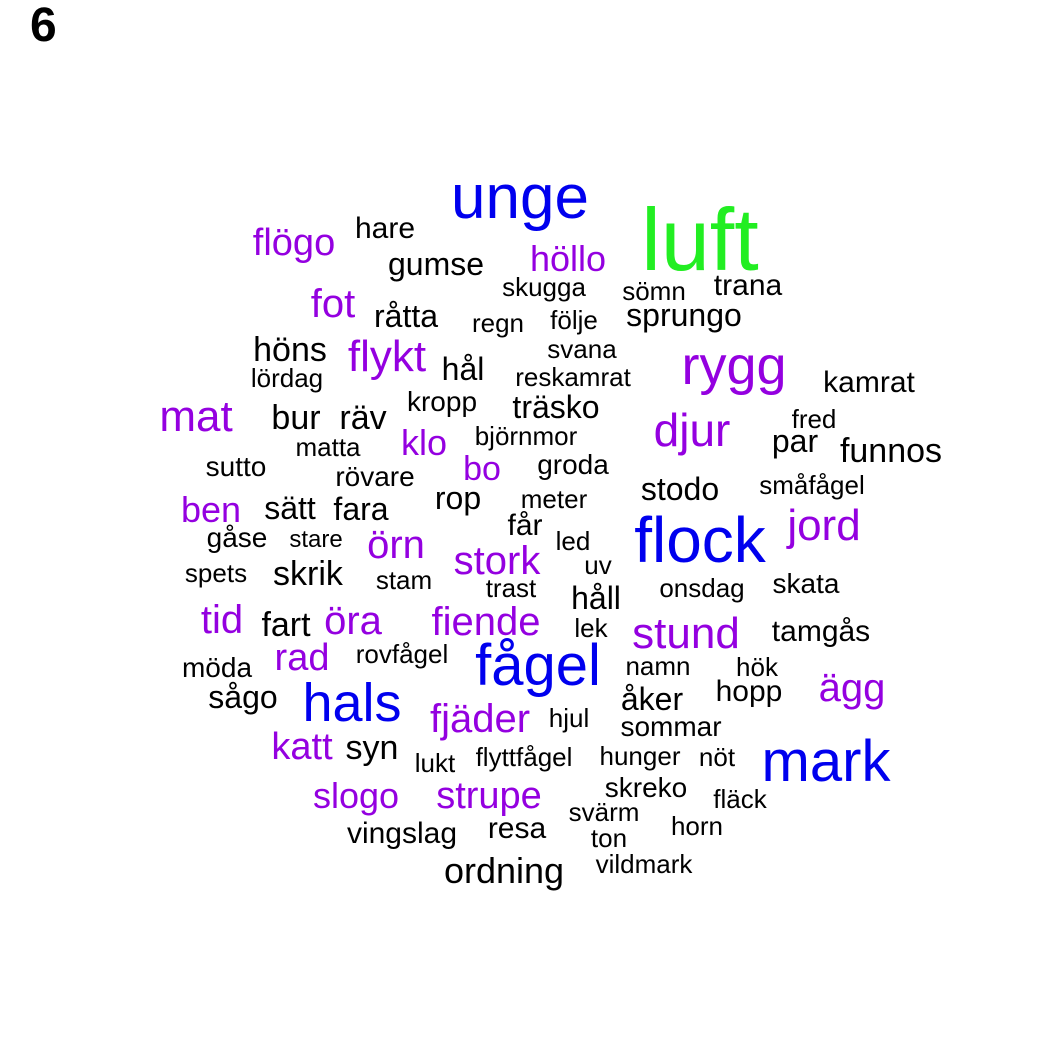 The image size is (1050, 1050). What do you see at coordinates (644, 864) in the screenshot?
I see `word-vildmark: vildmark` at bounding box center [644, 864].